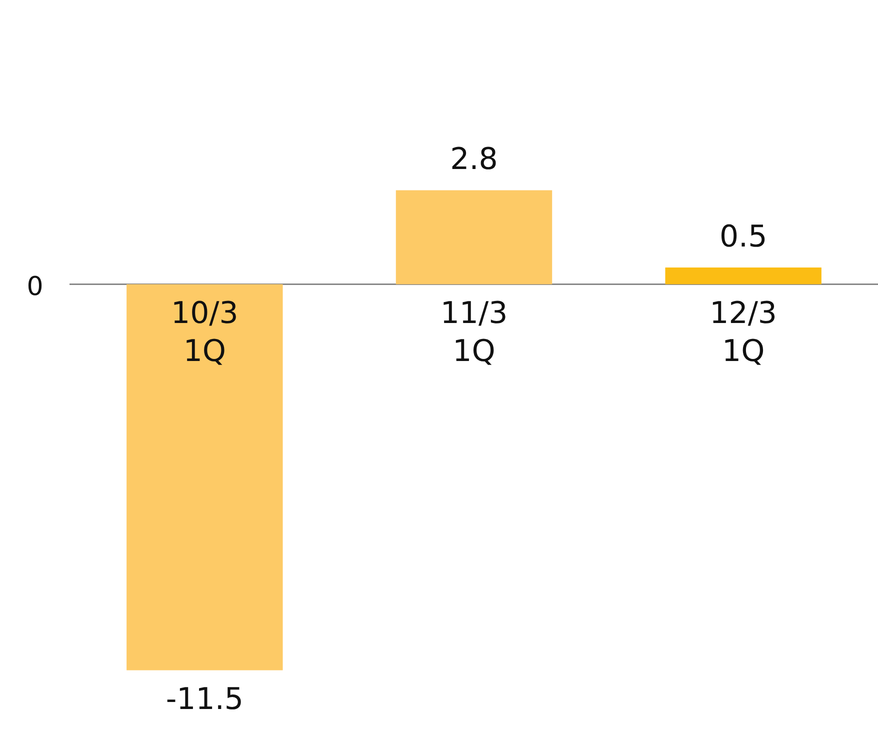  I want to click on x-tick-label: 12/3 1Q, so click(744, 333).